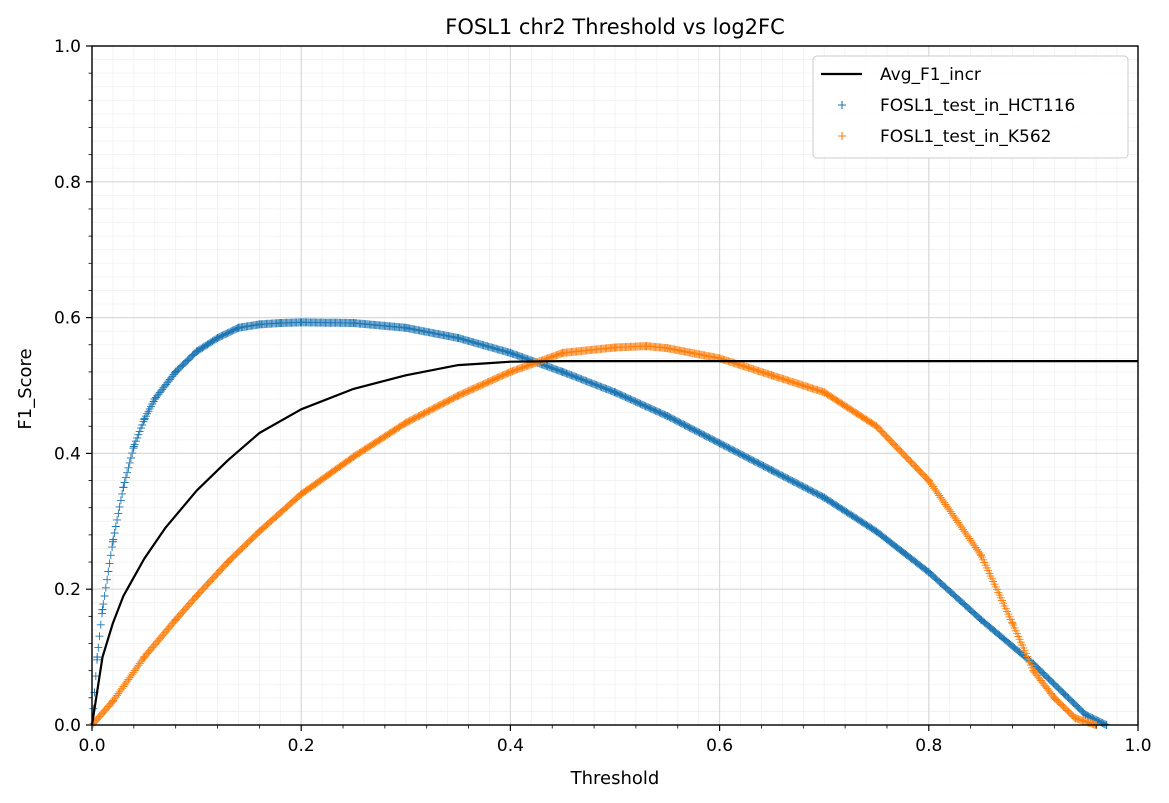 The height and width of the screenshot is (803, 1169). I want to click on y-tick-label: 1.0, so click(67, 47).